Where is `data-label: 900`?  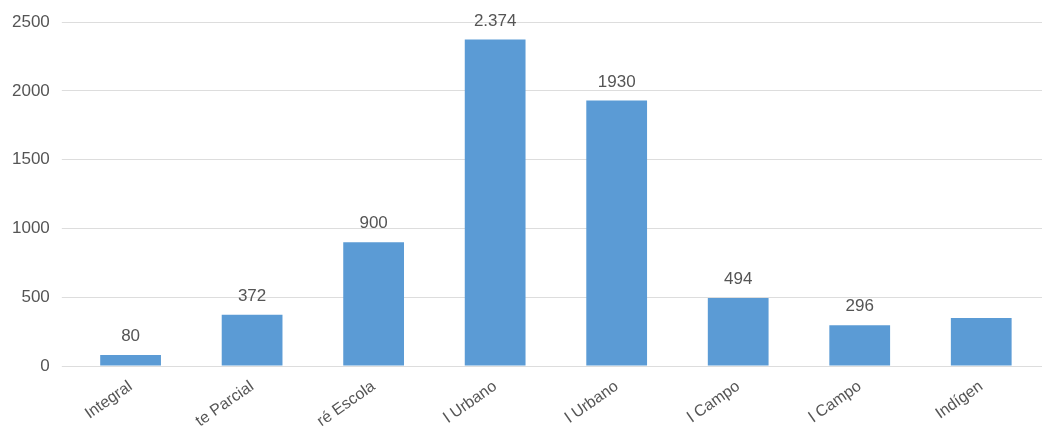 data-label: 900 is located at coordinates (373, 223).